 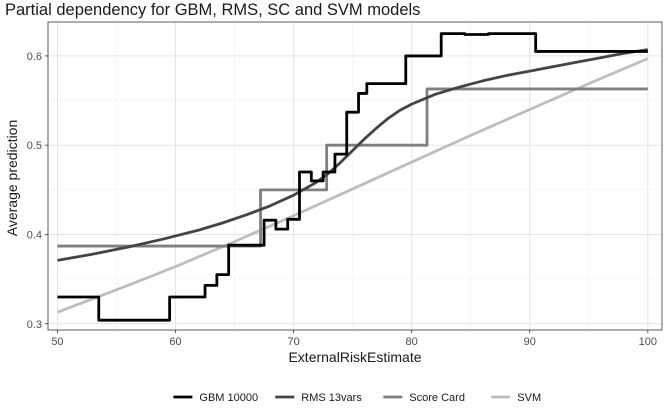 I want to click on legend-item-svm: SVM, so click(x=516, y=398).